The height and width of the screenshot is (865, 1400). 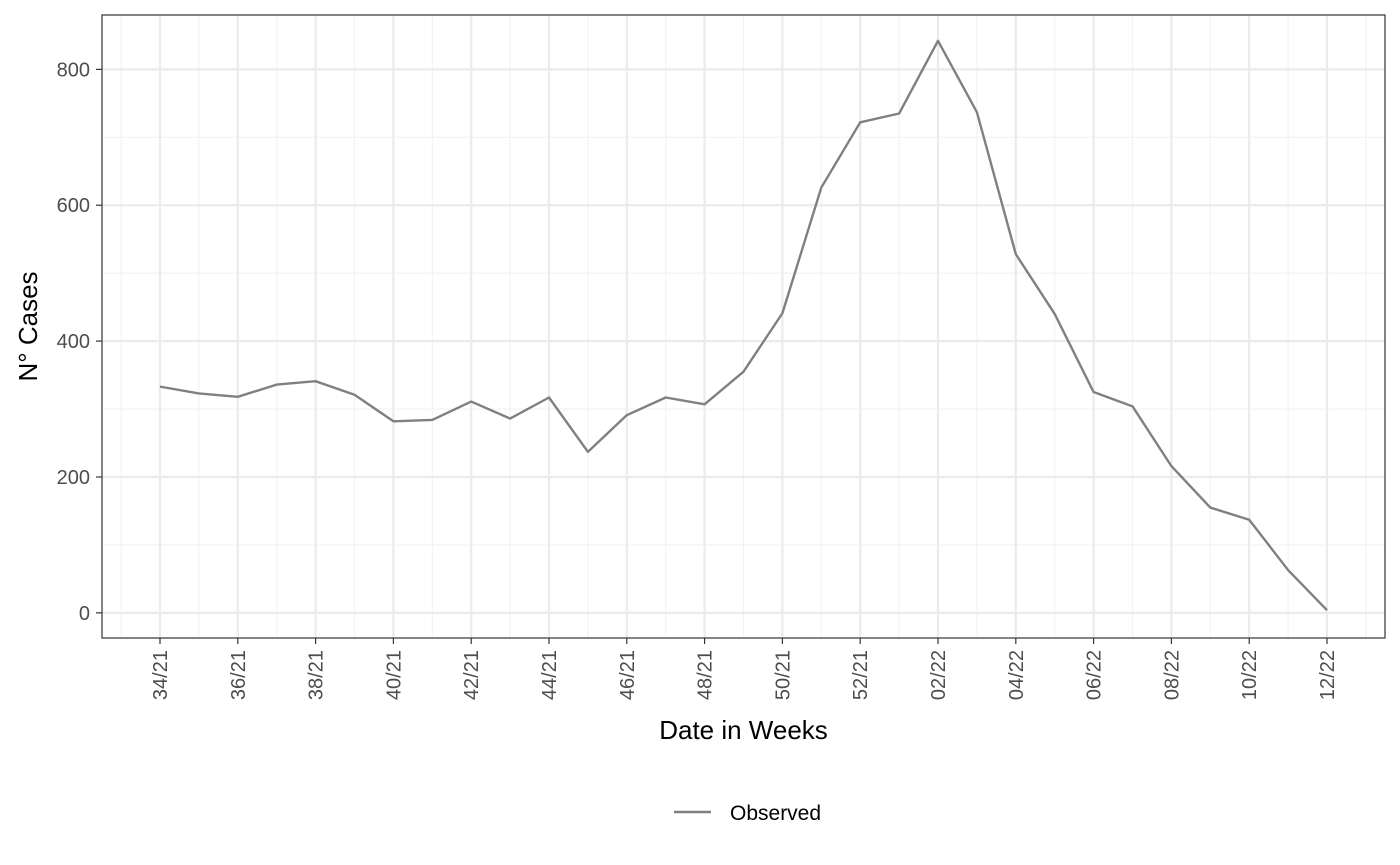 I want to click on x-tick-label: 34/21, so click(x=161, y=675).